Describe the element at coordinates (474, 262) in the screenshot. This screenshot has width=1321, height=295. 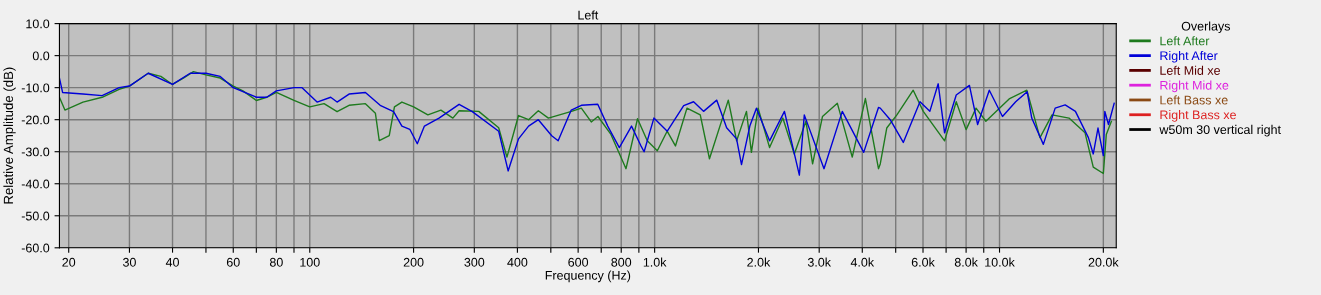
I see `x-tick-label: 300` at that location.